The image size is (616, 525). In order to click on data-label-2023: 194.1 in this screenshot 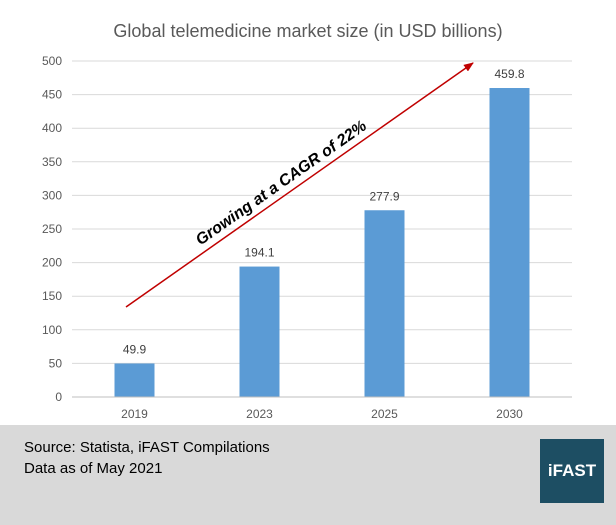, I will do `click(259, 253)`.